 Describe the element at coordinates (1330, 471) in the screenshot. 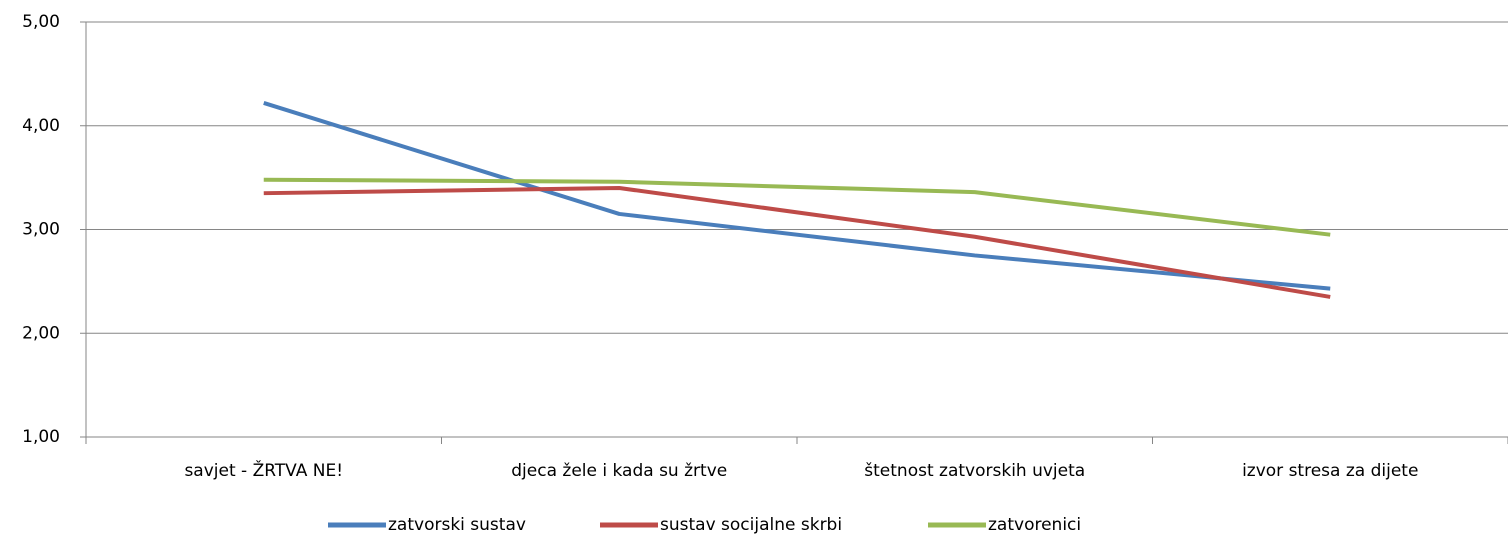

I see `x-tick-label: izvor stresa za dijete` at that location.